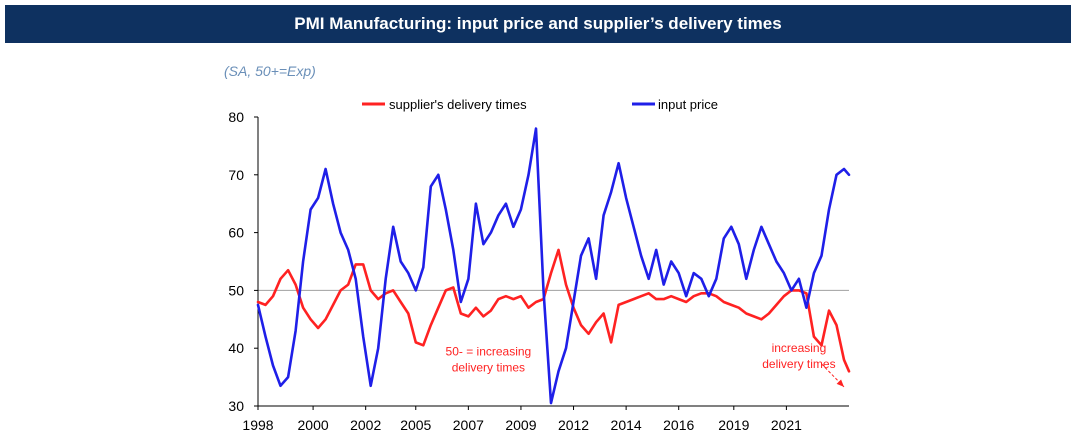  What do you see at coordinates (415, 425) in the screenshot?
I see `x-tick-label: 2005` at bounding box center [415, 425].